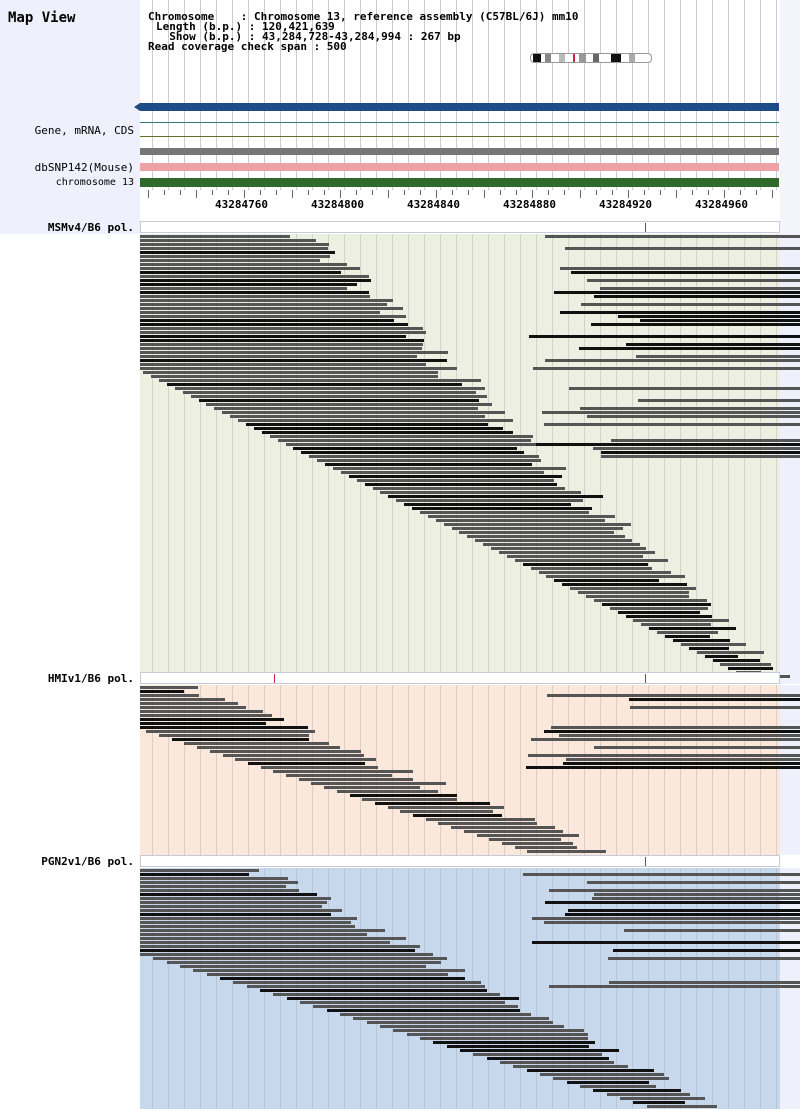 The image size is (800, 1109). Describe the element at coordinates (70, 770) in the screenshot. I see `depth-label-panel: HMIv1 Read Depth` at that location.